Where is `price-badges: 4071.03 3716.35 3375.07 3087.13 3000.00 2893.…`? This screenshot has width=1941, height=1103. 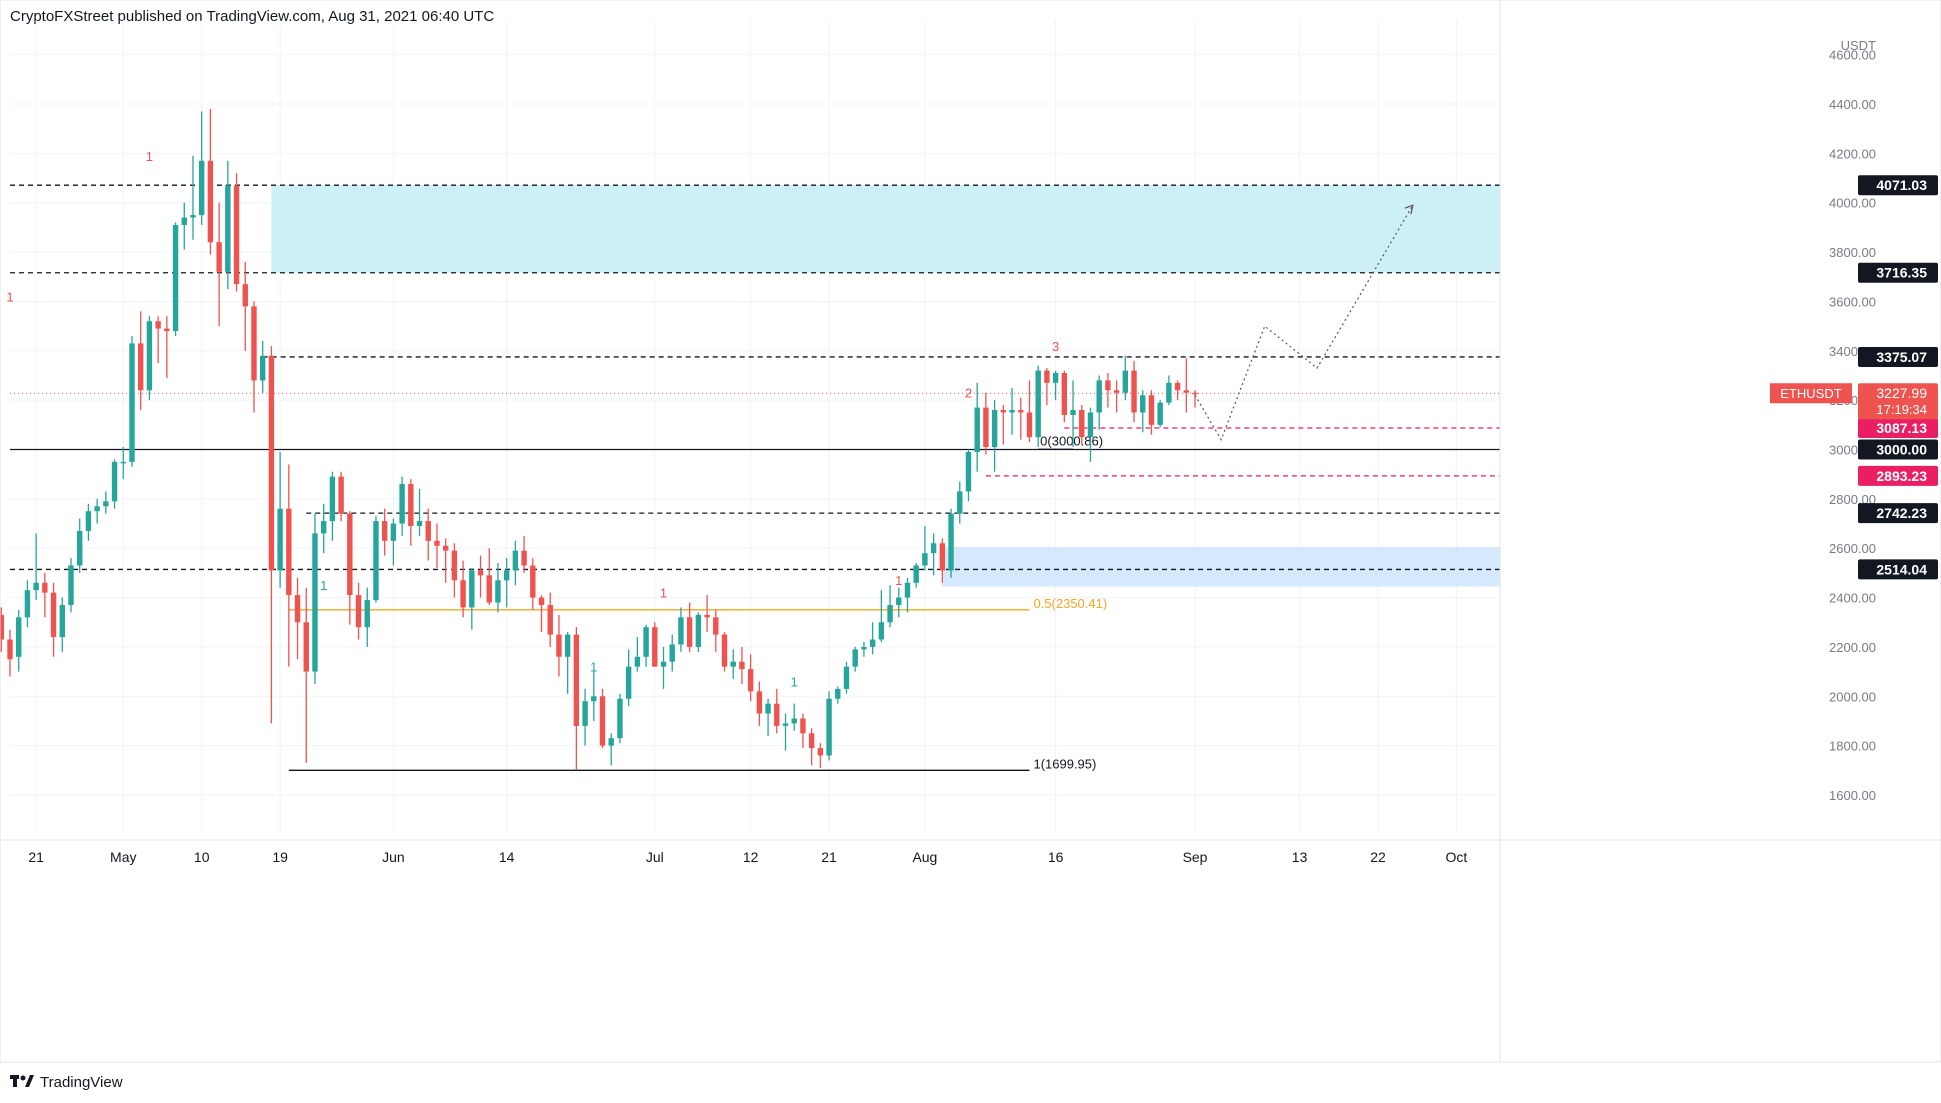 price-badges: 4071.03 3716.35 3375.07 3087.13 3000.00 2893.… is located at coordinates (1854, 377).